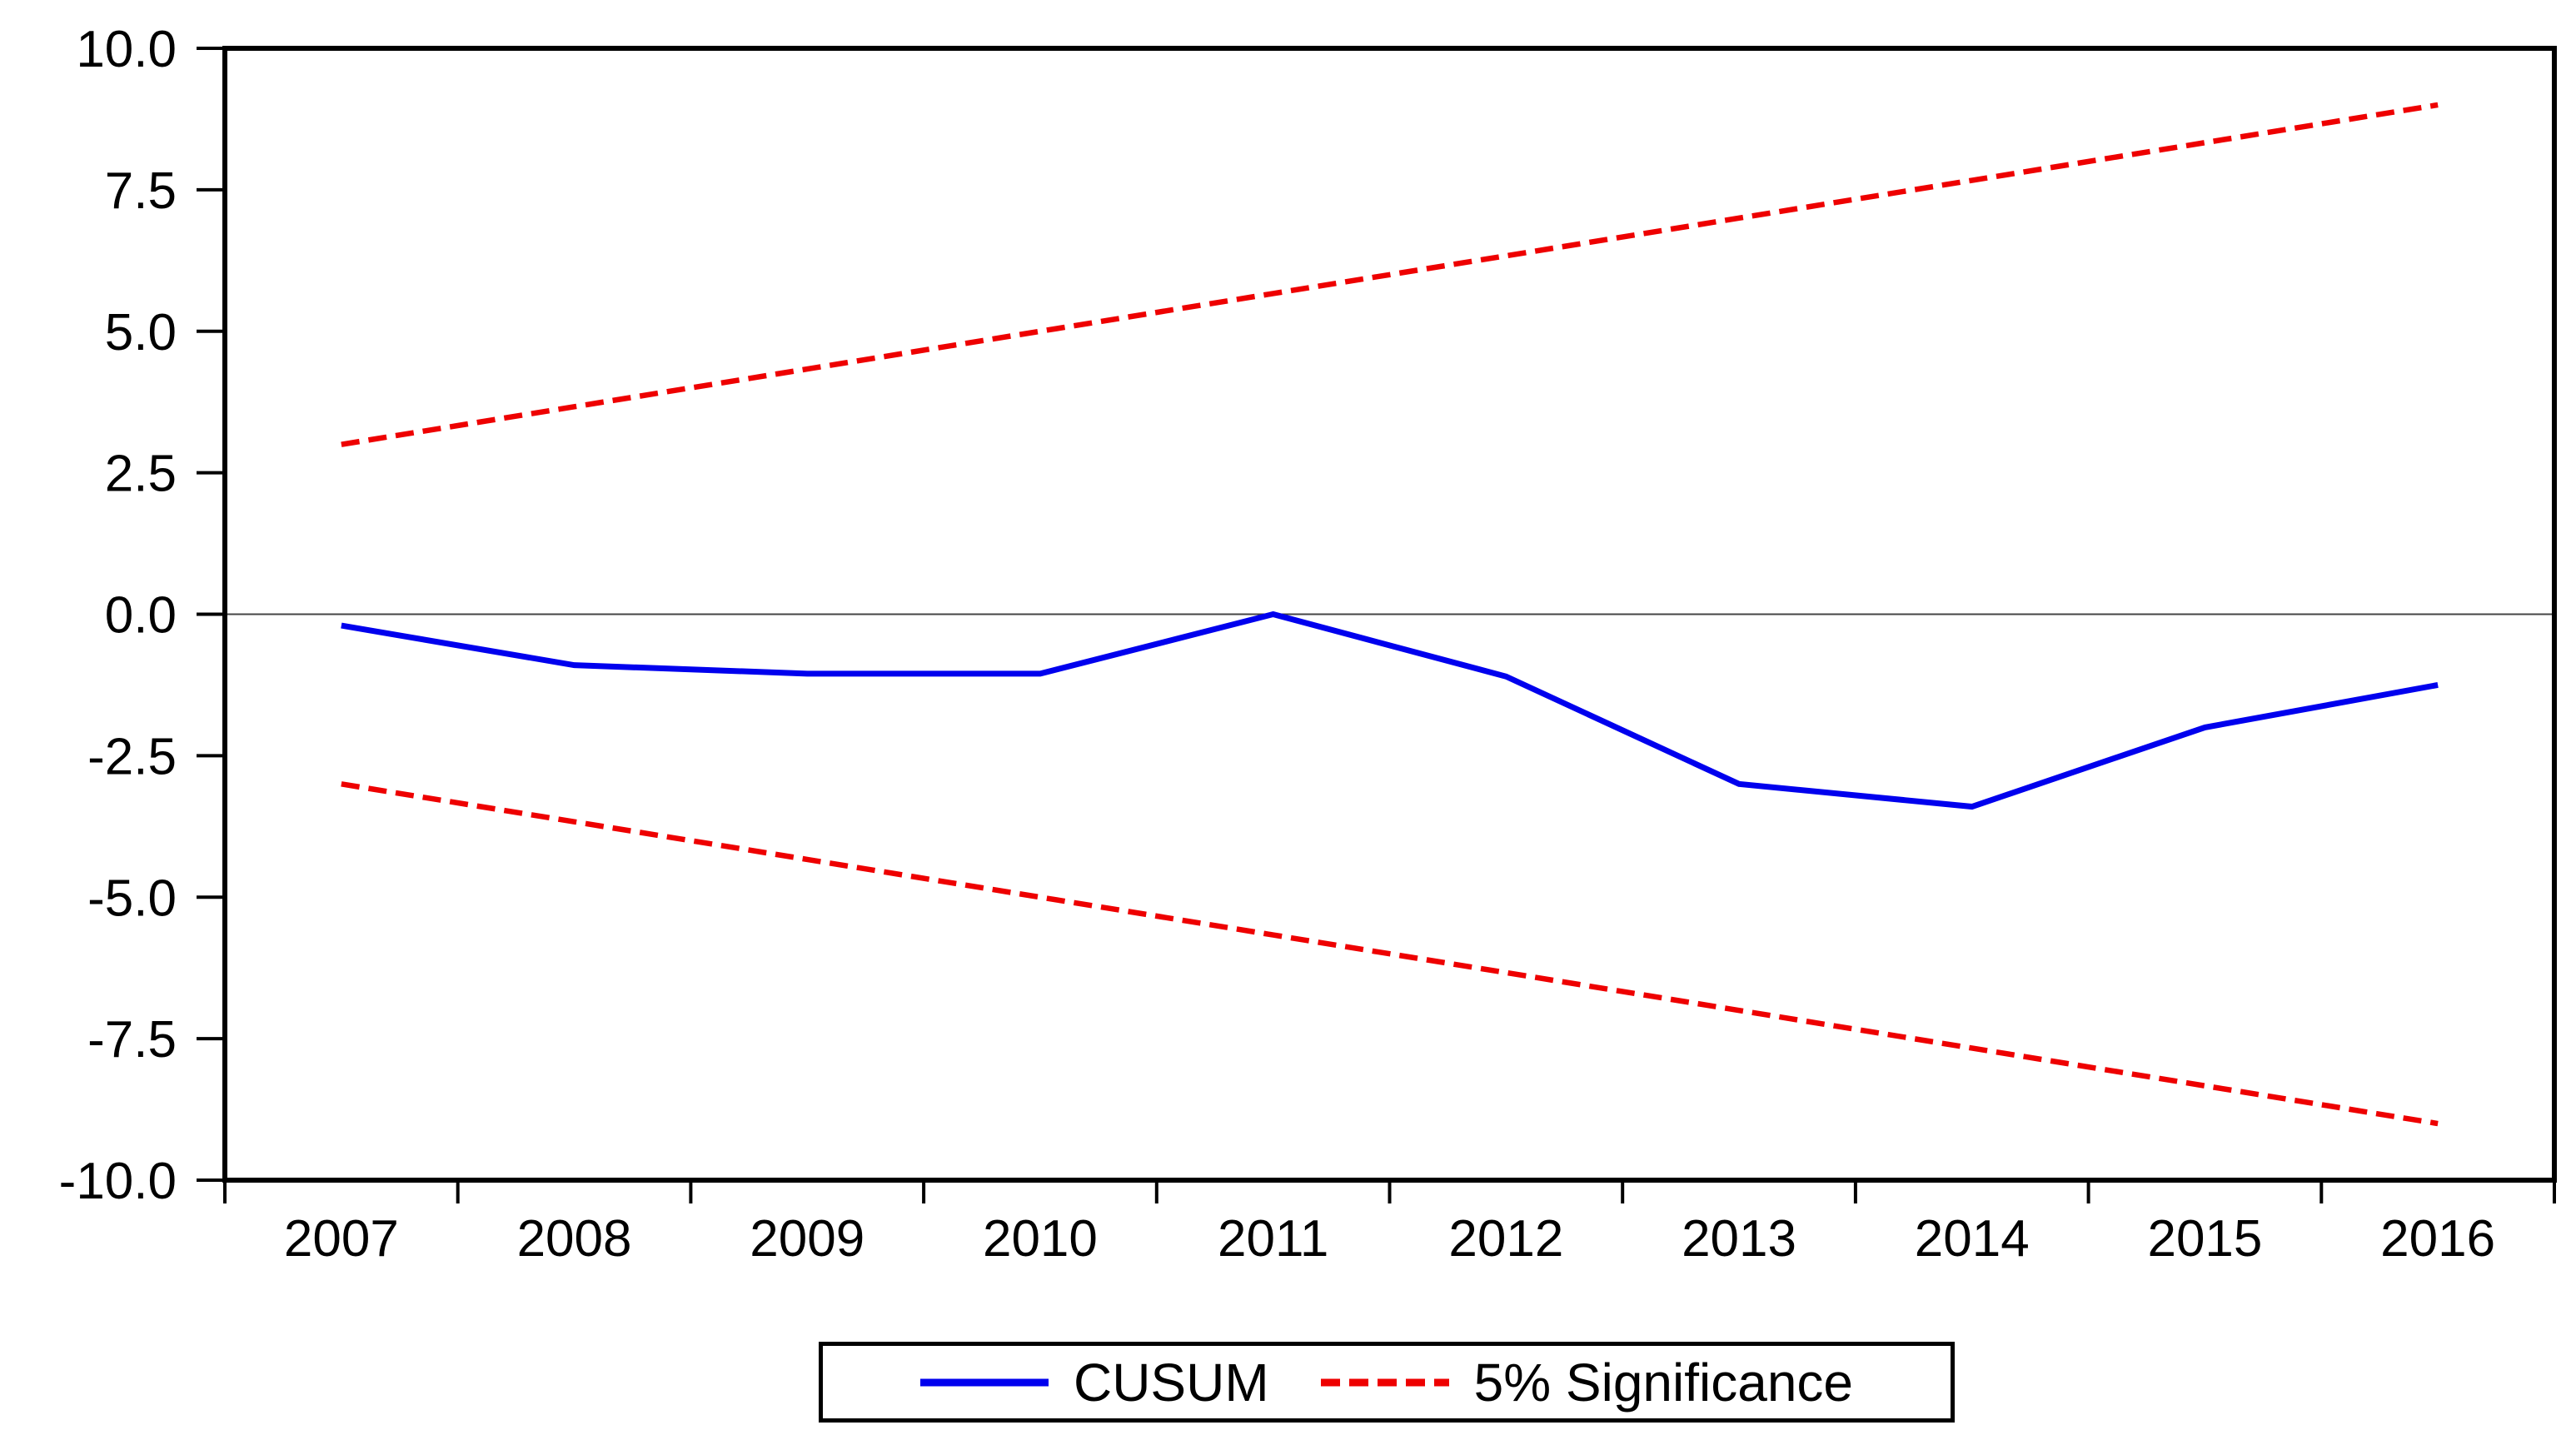  I want to click on y-axis-tick-label: 5.0, so click(141, 332).